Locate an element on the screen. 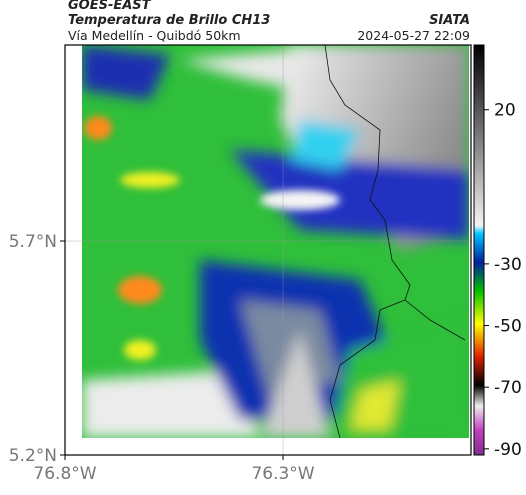 The width and height of the screenshot is (526, 495). satellite: GOES-EAST is located at coordinates (110, 6).